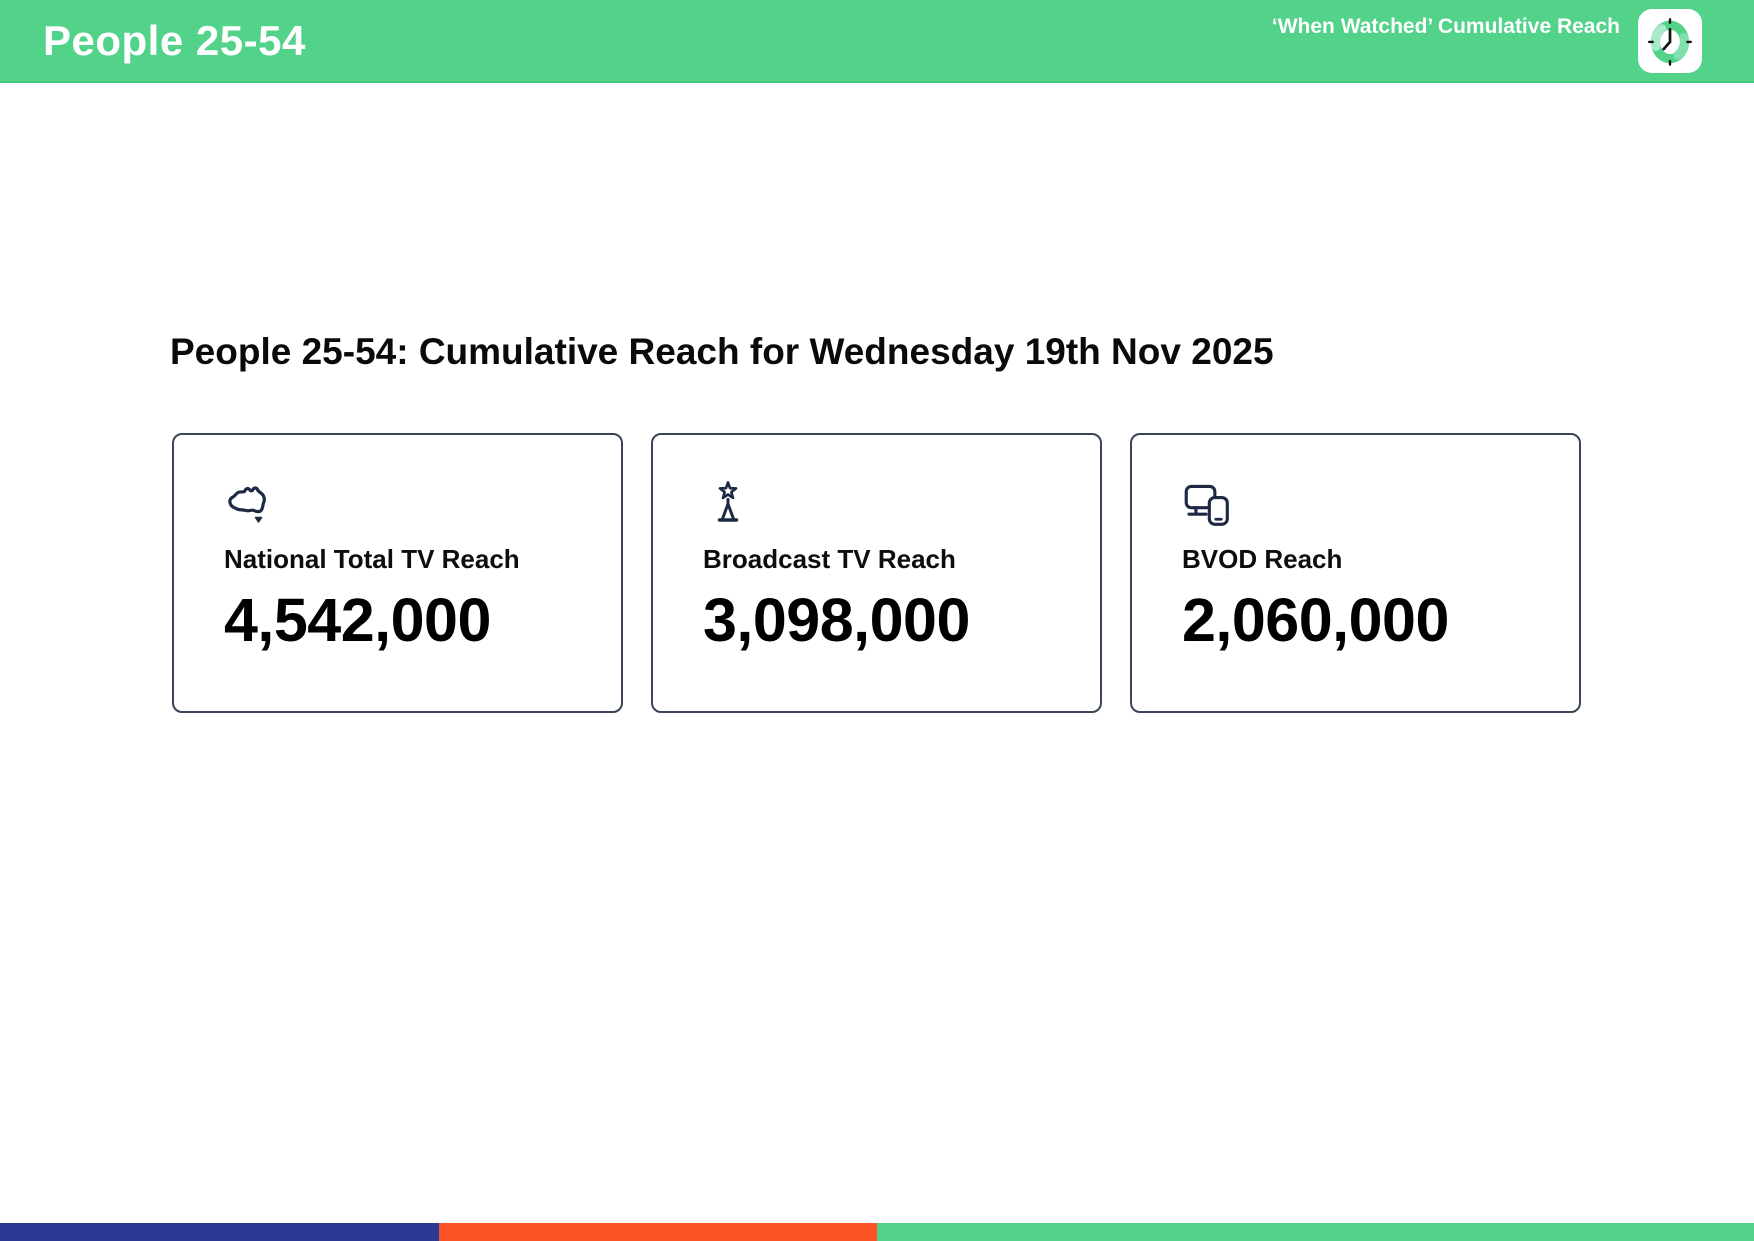  I want to click on australia-map-icon, so click(247, 504).